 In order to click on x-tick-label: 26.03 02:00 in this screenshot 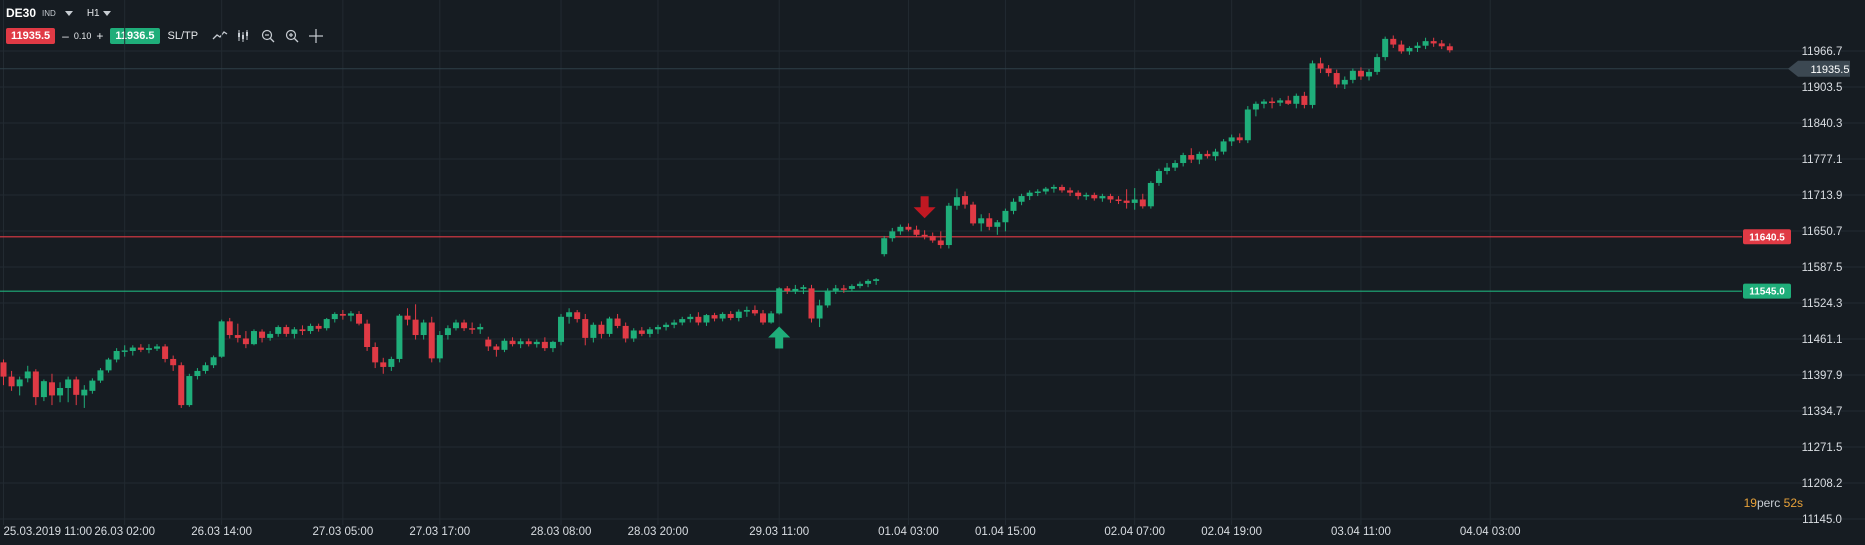, I will do `click(124, 532)`.